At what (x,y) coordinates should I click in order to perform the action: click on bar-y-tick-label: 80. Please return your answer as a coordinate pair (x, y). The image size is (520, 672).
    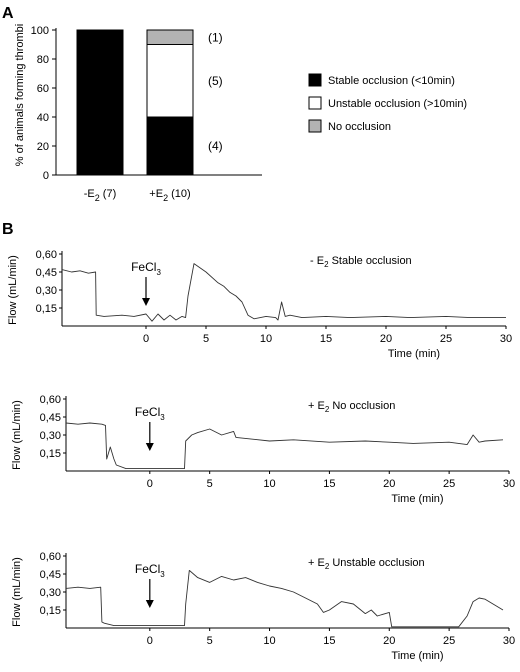
    Looking at the image, I should click on (43, 60).